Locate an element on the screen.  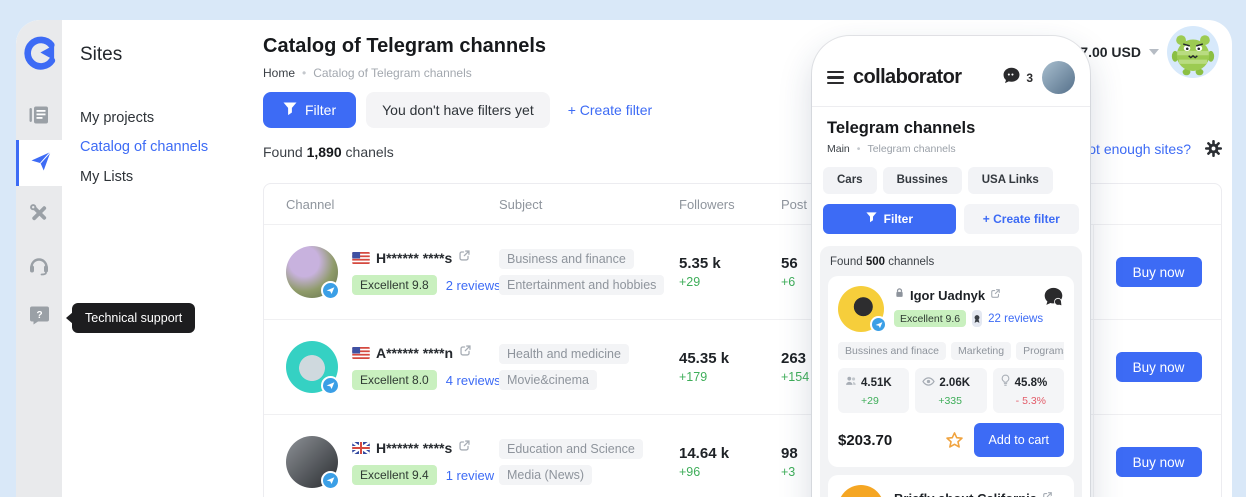
menu-item-my-projects: My projects is located at coordinates (117, 118).